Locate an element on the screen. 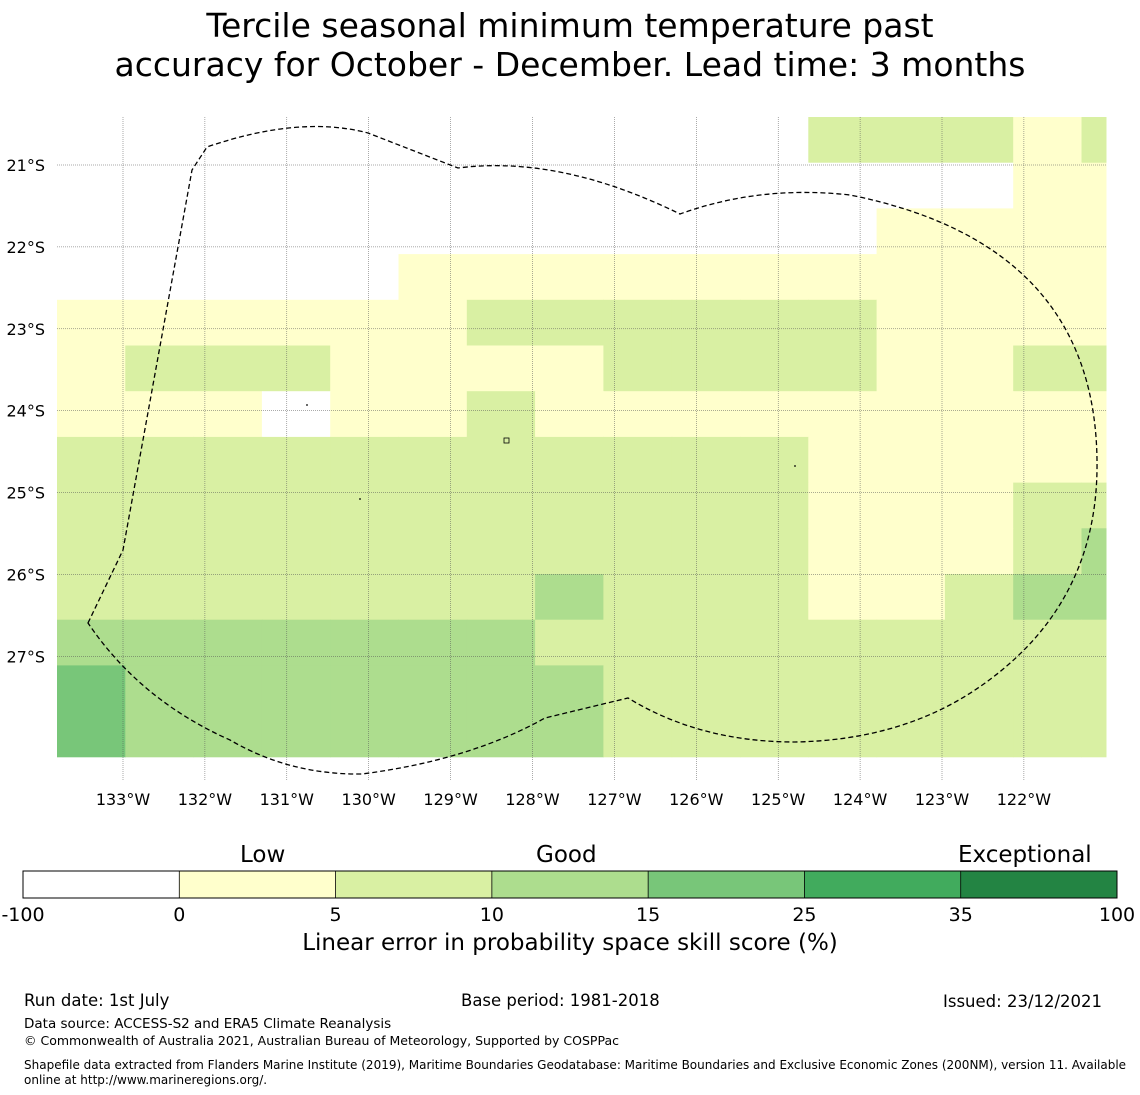  issued-date: Issued: 23/12/2021 is located at coordinates (1023, 1001).